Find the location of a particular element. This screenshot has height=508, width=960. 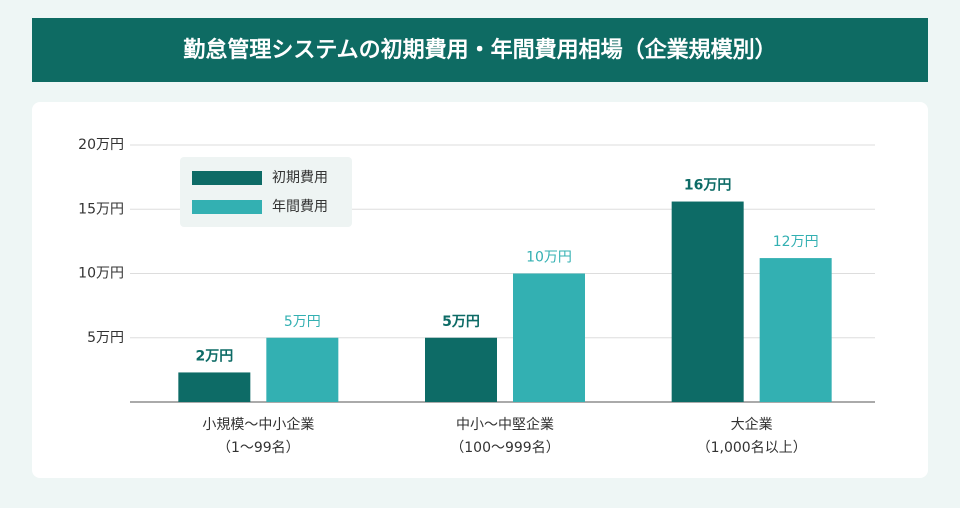

x-tick-label: 大企業 is located at coordinates (752, 424).